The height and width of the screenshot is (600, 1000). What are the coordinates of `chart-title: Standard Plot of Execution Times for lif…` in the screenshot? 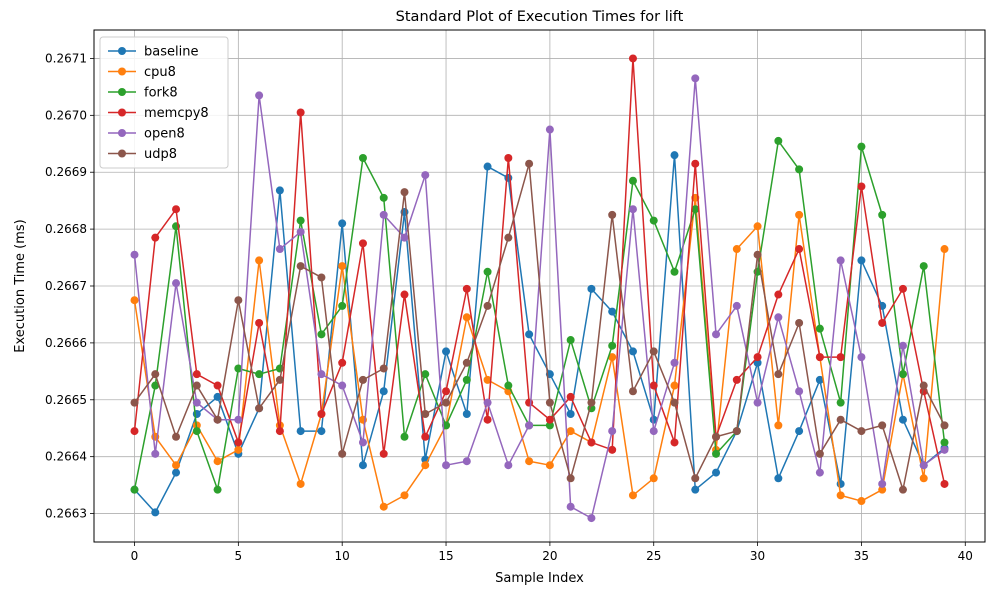 It's located at (540, 17).